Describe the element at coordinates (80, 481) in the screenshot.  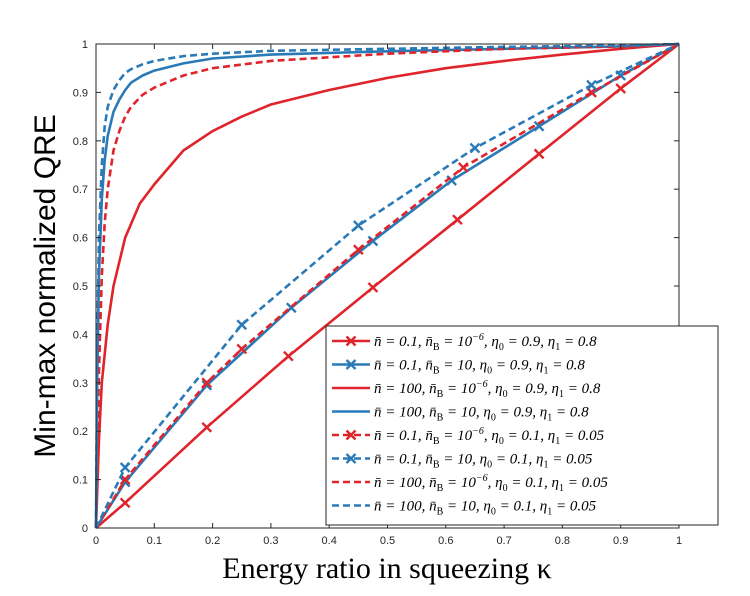
I see `y-tick-label: 0.1` at that location.